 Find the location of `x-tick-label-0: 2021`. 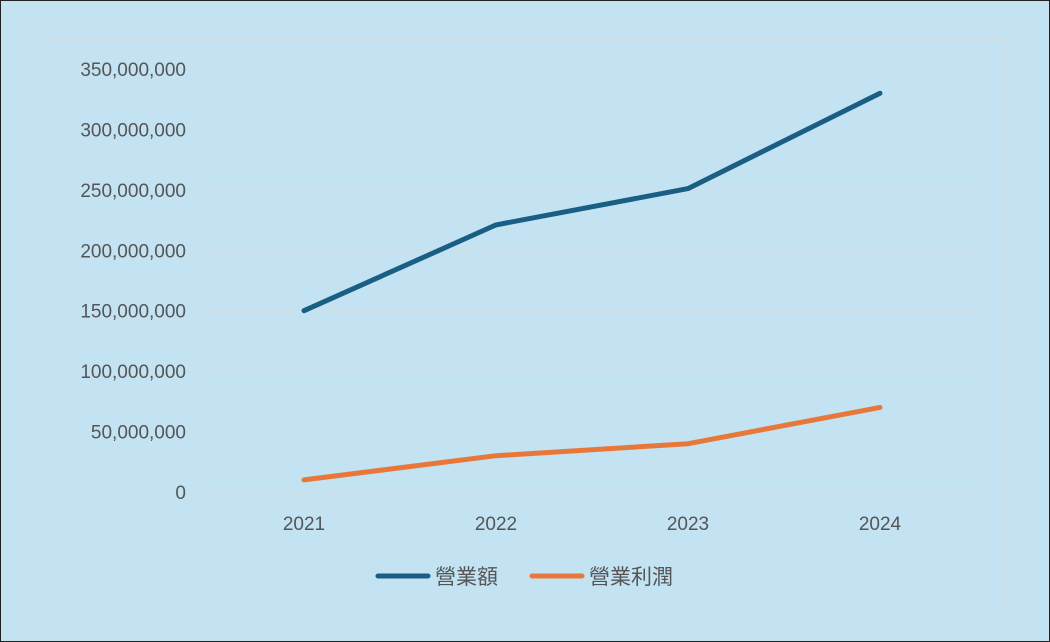

x-tick-label-0: 2021 is located at coordinates (304, 524).